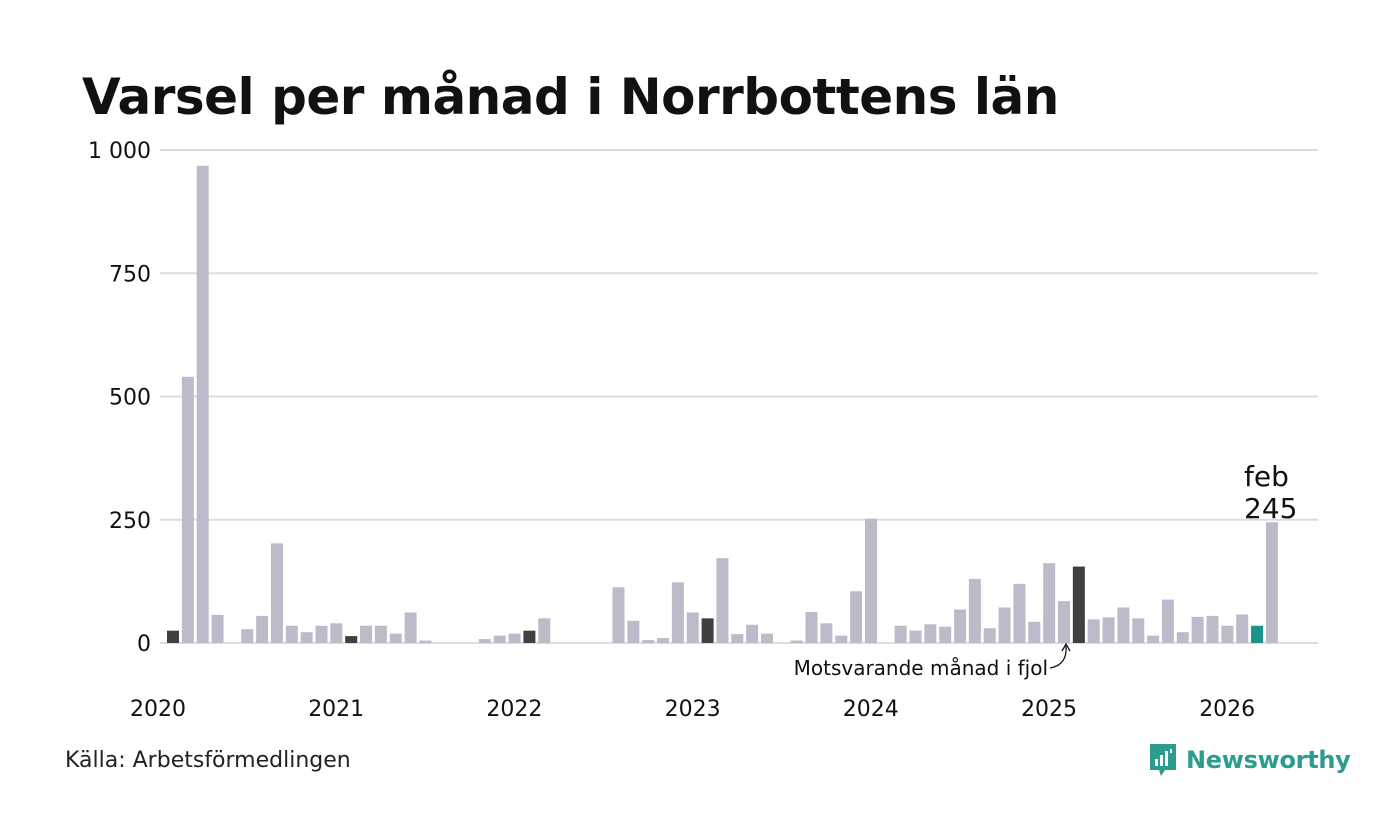 The height and width of the screenshot is (840, 1400). What do you see at coordinates (1266, 476) in the screenshot?
I see `highlight-month-label: feb` at bounding box center [1266, 476].